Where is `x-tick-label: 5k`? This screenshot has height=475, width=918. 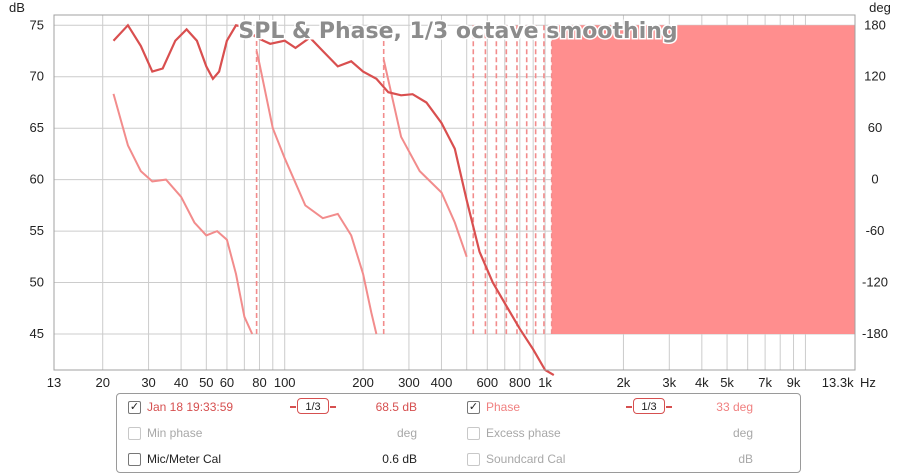
x-tick-label: 5k is located at coordinates (727, 382).